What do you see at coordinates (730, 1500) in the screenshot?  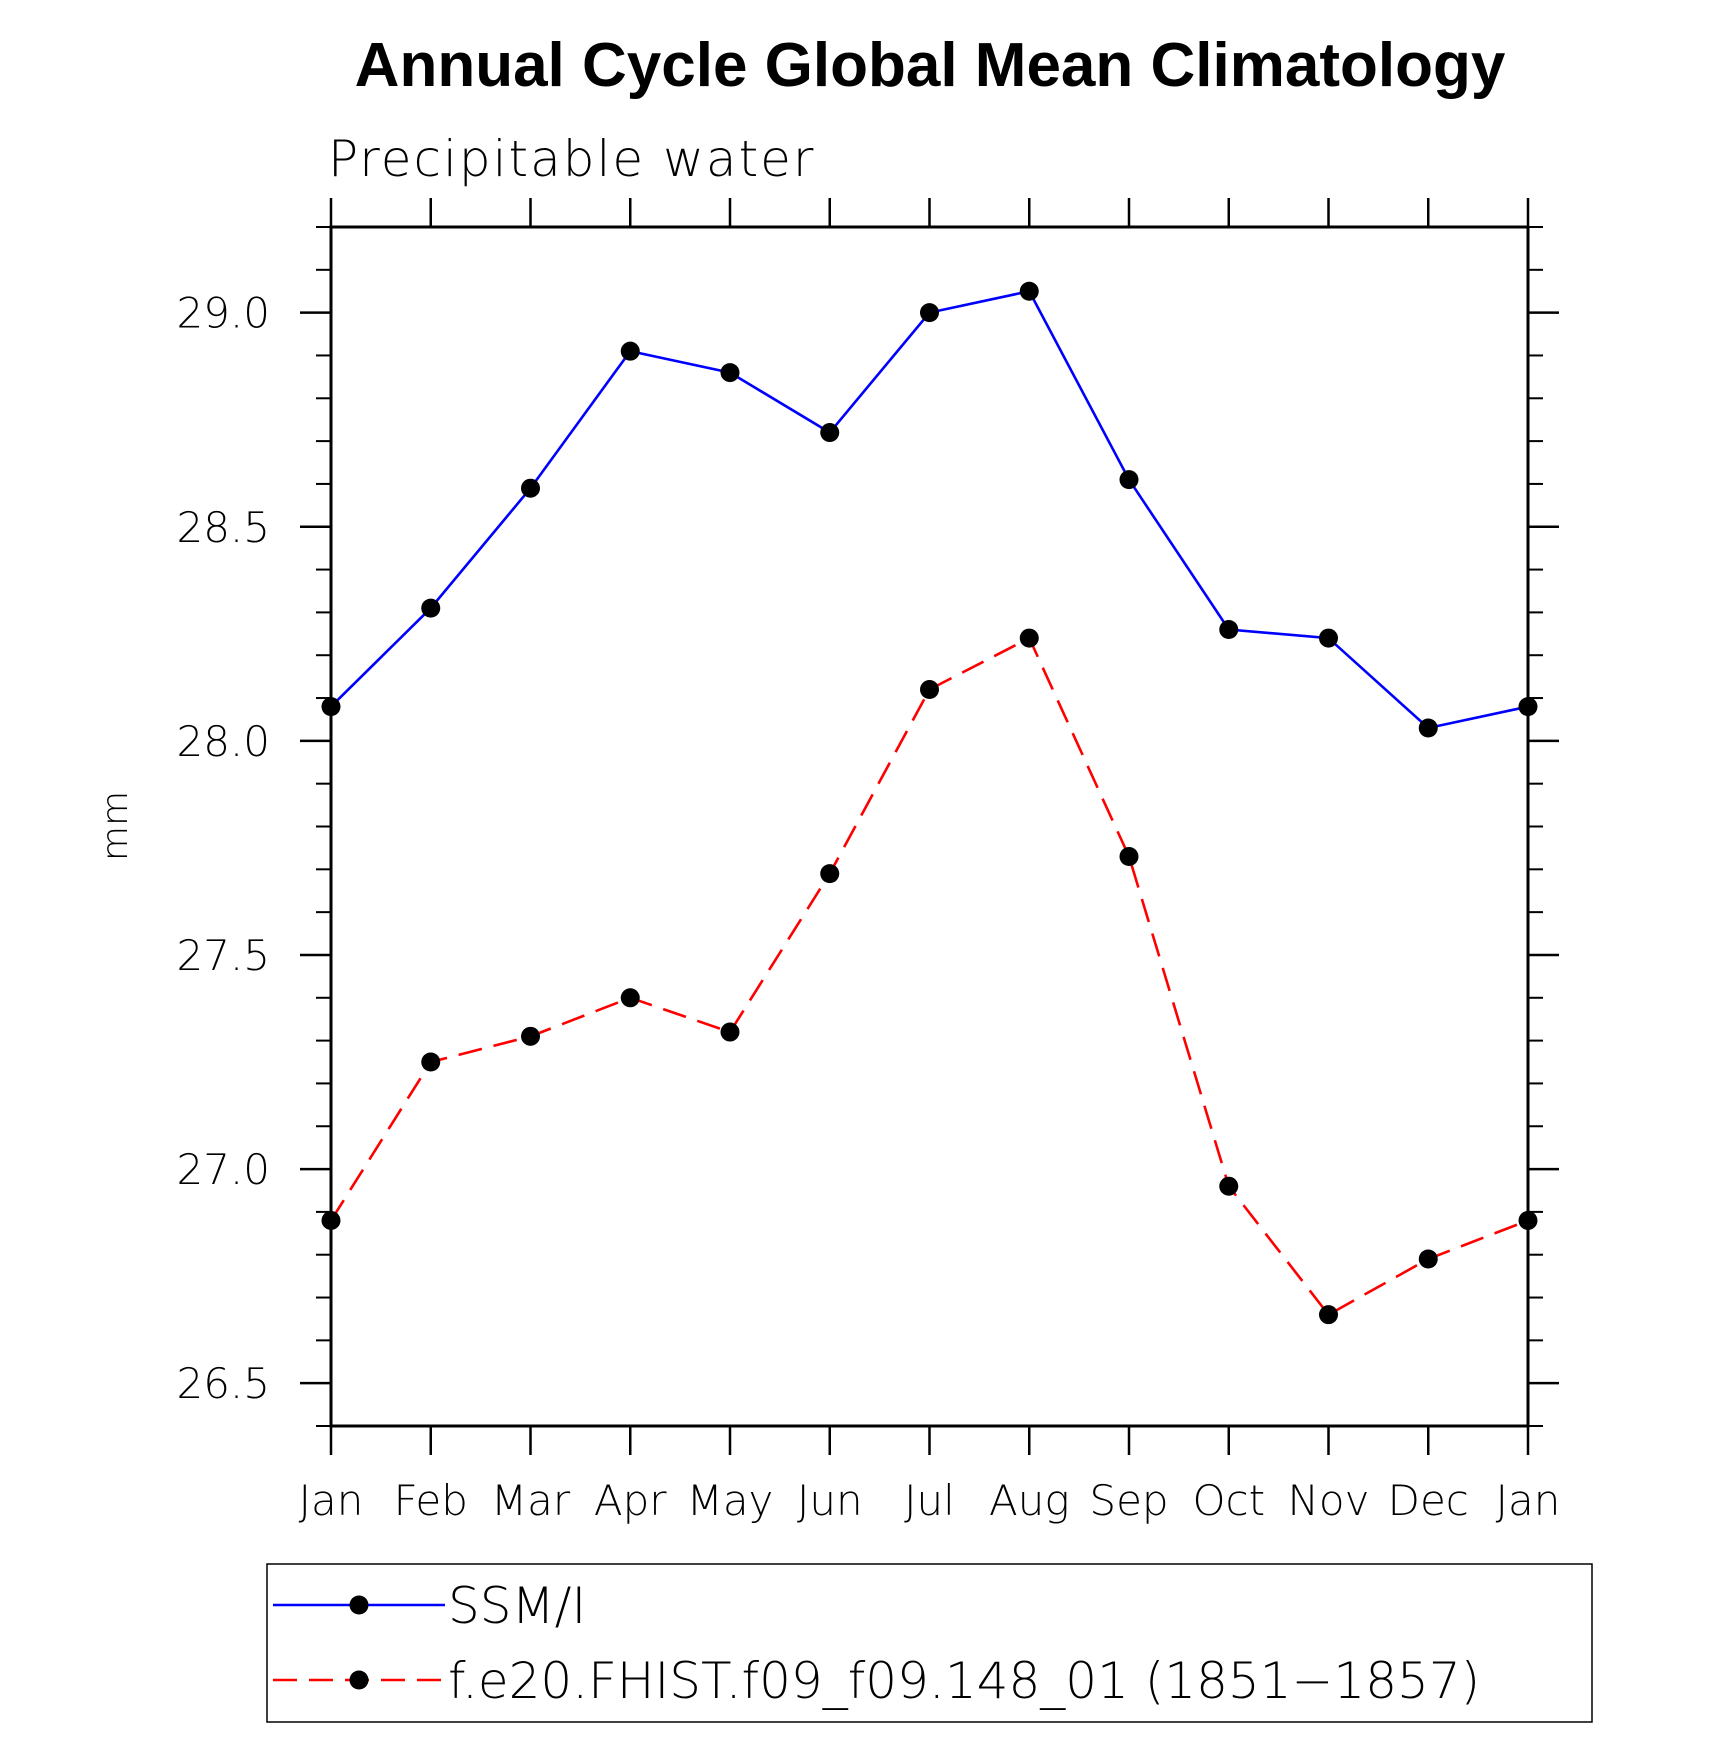 I see `x-tick-label: May` at bounding box center [730, 1500].